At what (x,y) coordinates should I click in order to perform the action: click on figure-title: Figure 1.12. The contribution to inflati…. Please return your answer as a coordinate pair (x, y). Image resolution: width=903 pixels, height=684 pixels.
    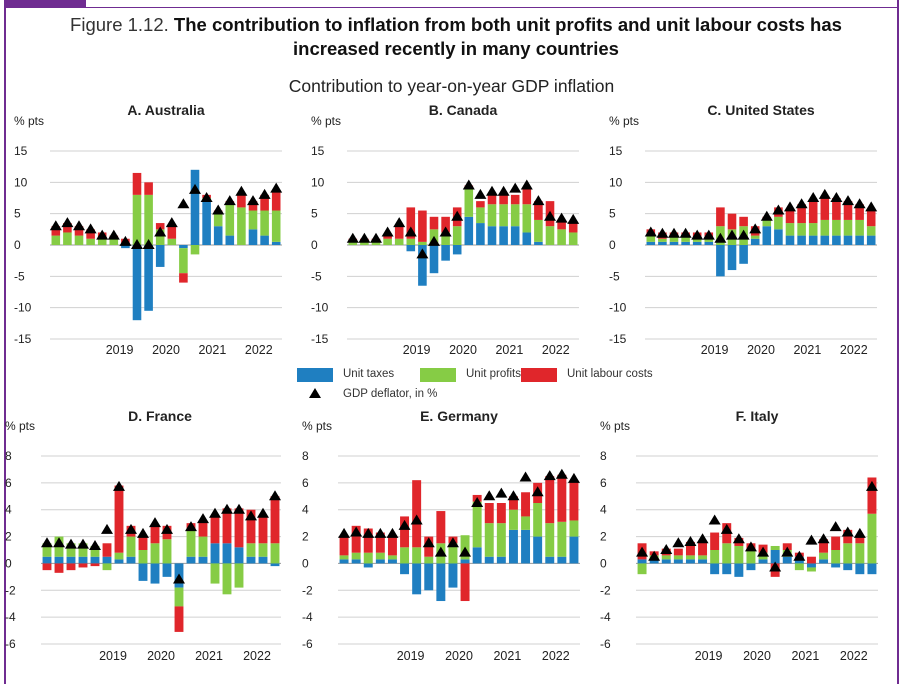
    Looking at the image, I should click on (456, 37).